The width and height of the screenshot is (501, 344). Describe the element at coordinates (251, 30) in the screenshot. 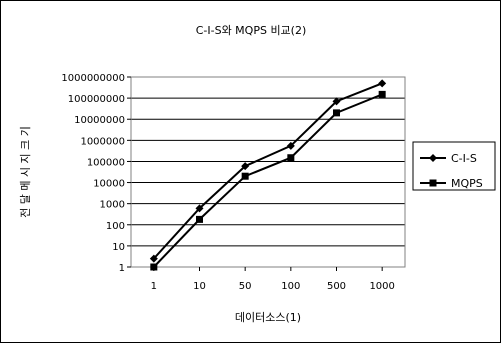

I see `chart-title: C-I-S와 MQPS 비교(2)` at that location.